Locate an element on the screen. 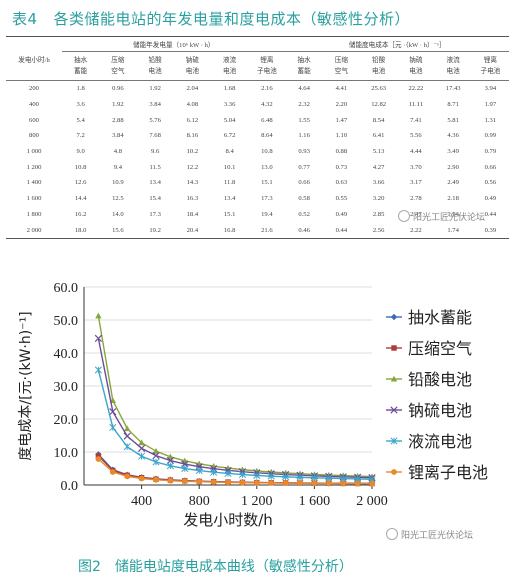  cost-cell: 0.46 is located at coordinates (304, 230).